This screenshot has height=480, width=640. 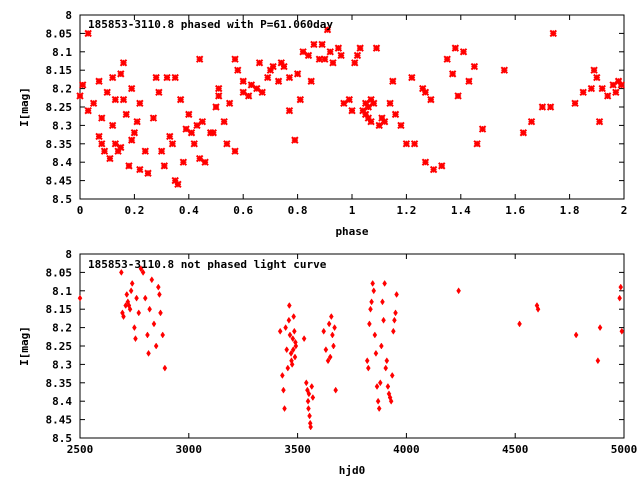 What do you see at coordinates (62, 89) in the screenshot?
I see `phased-y-tick-label: 8.2` at bounding box center [62, 89].